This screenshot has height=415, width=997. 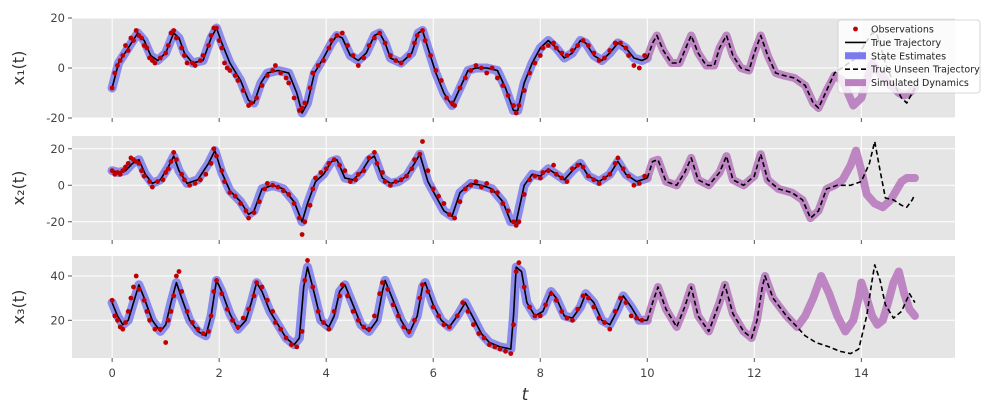 What do you see at coordinates (647, 373) in the screenshot?
I see `x-tick-label: 10` at bounding box center [647, 373].